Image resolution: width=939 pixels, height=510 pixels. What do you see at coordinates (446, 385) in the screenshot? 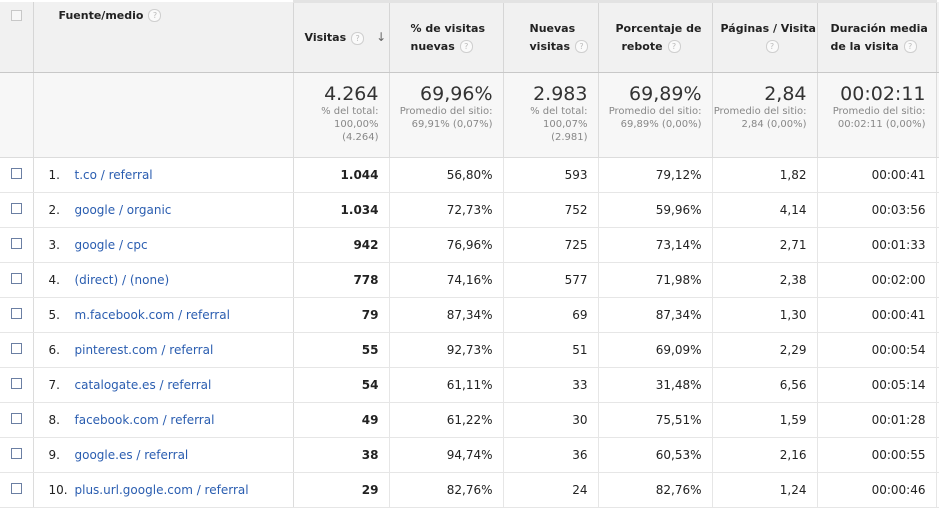
I see `cell-new-visits-pct: 61,11%` at bounding box center [446, 385].